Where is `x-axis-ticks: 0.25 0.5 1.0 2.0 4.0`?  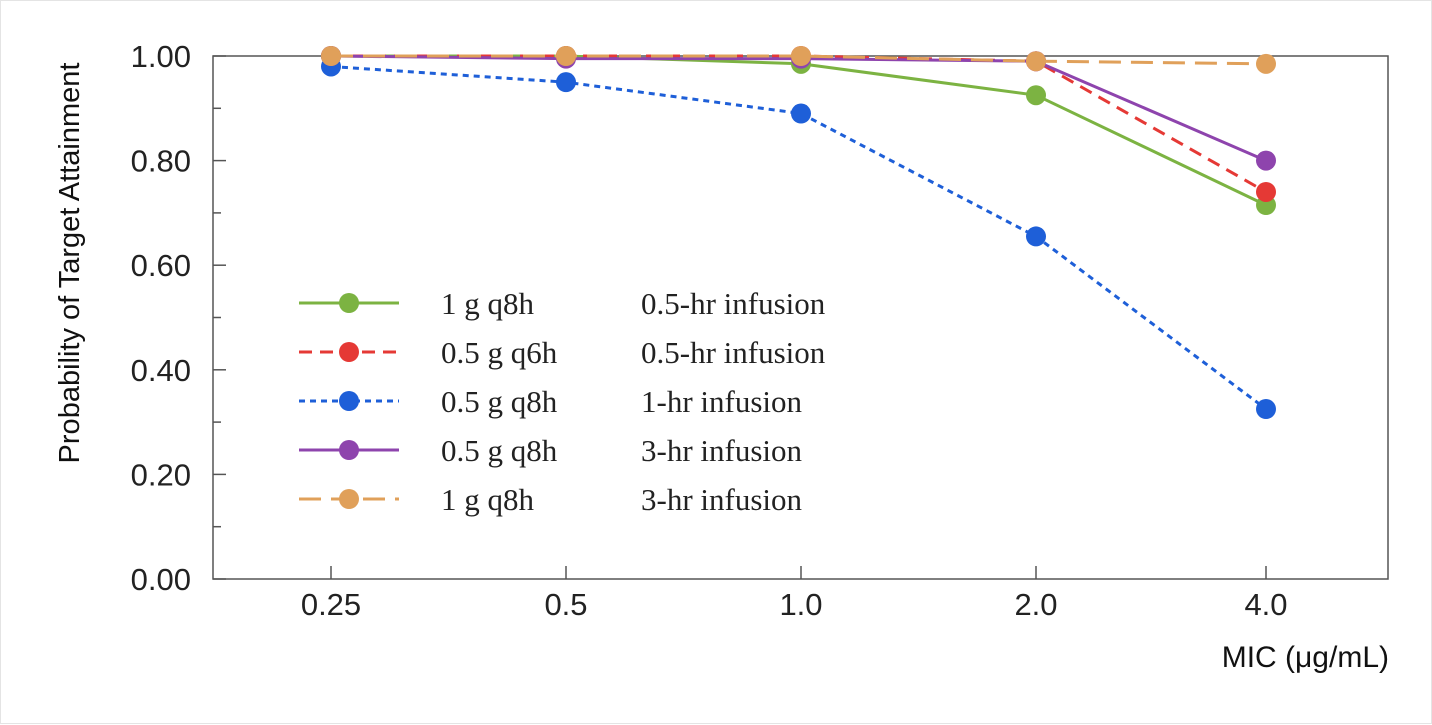 x-axis-ticks: 0.25 0.5 1.0 2.0 4.0 is located at coordinates (794, 594).